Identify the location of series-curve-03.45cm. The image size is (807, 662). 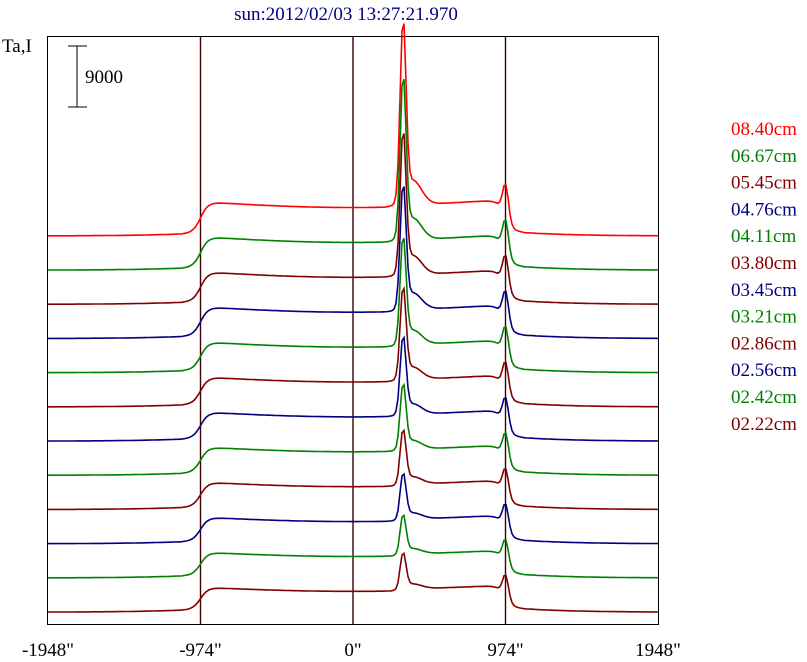
(353, 388).